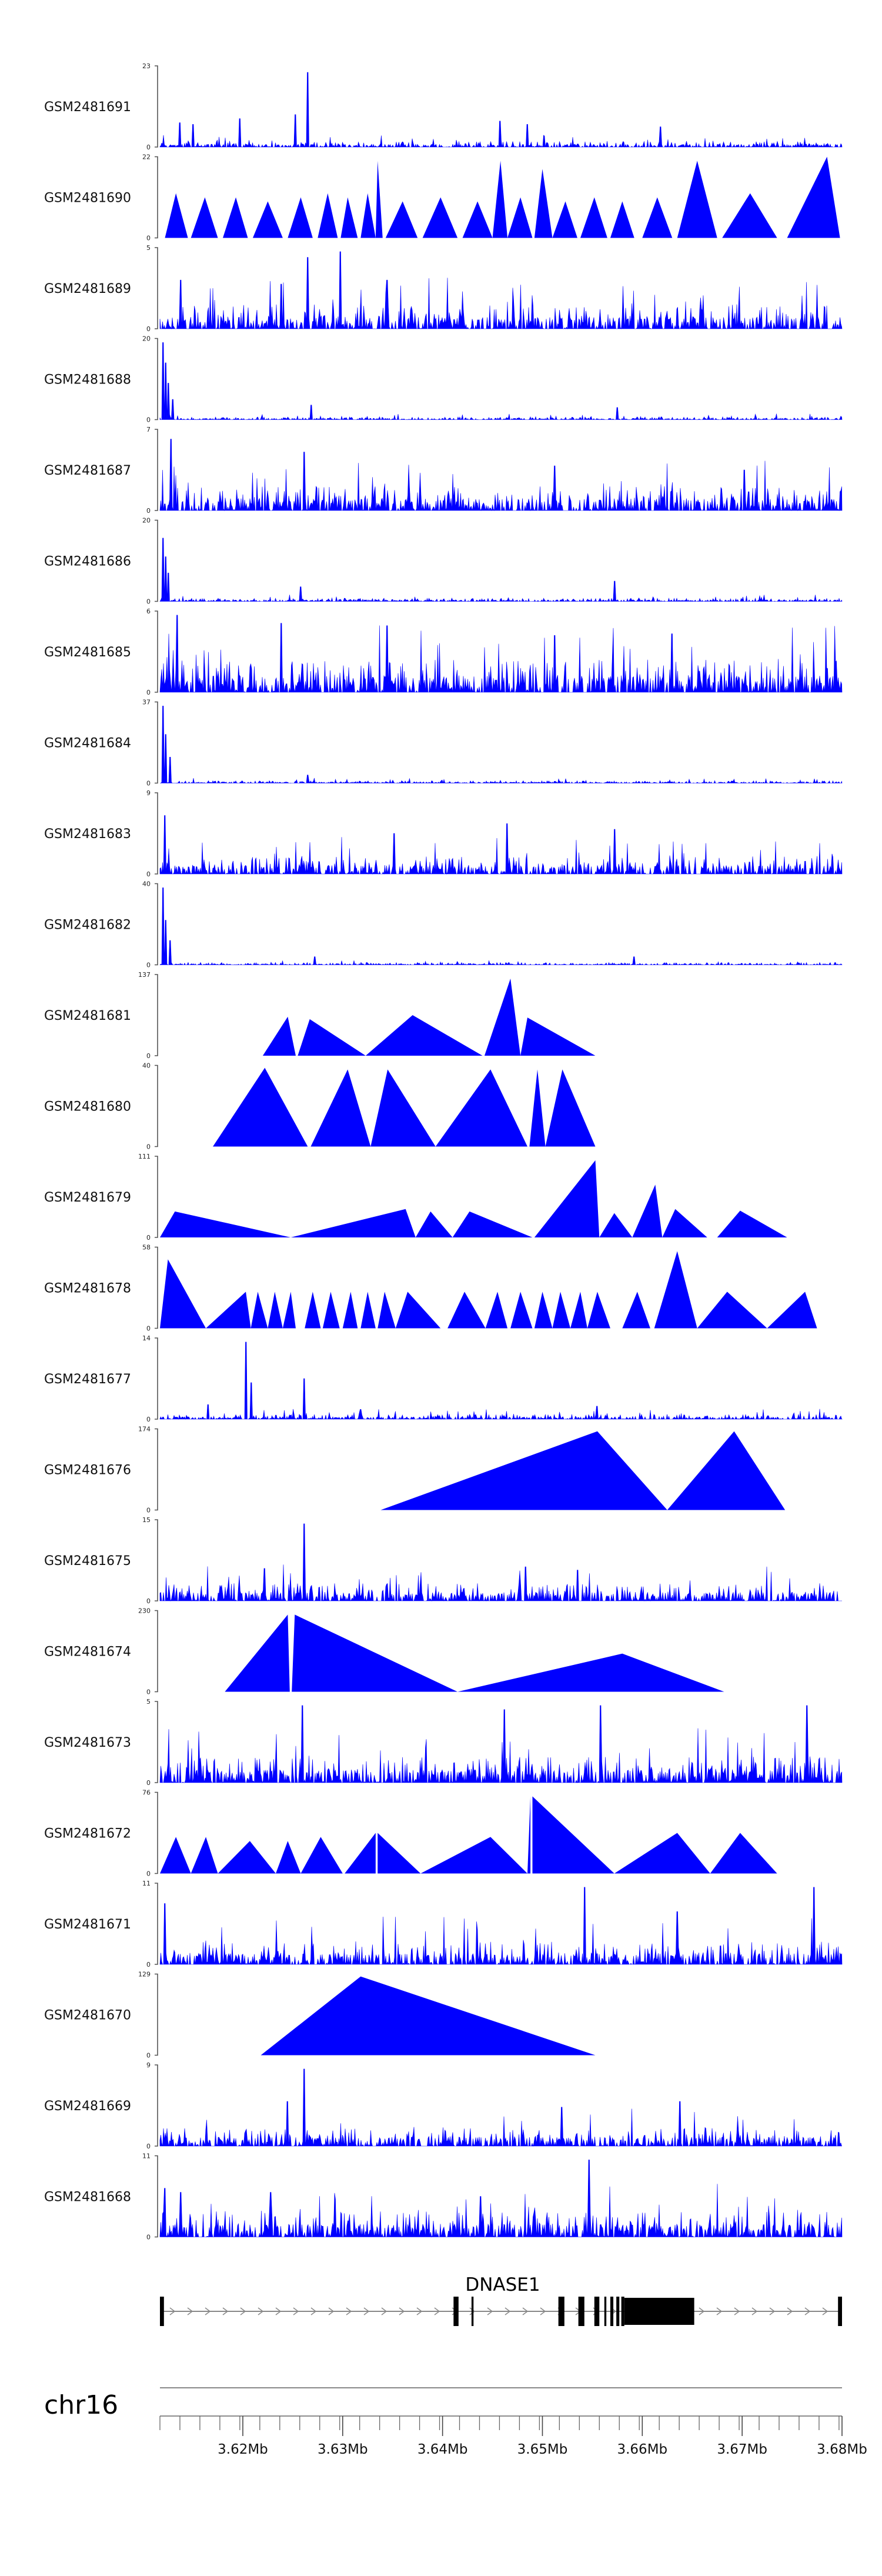 This screenshot has height=2576, width=882. What do you see at coordinates (87, 1016) in the screenshot?
I see `track-label: GSM2481681` at bounding box center [87, 1016].